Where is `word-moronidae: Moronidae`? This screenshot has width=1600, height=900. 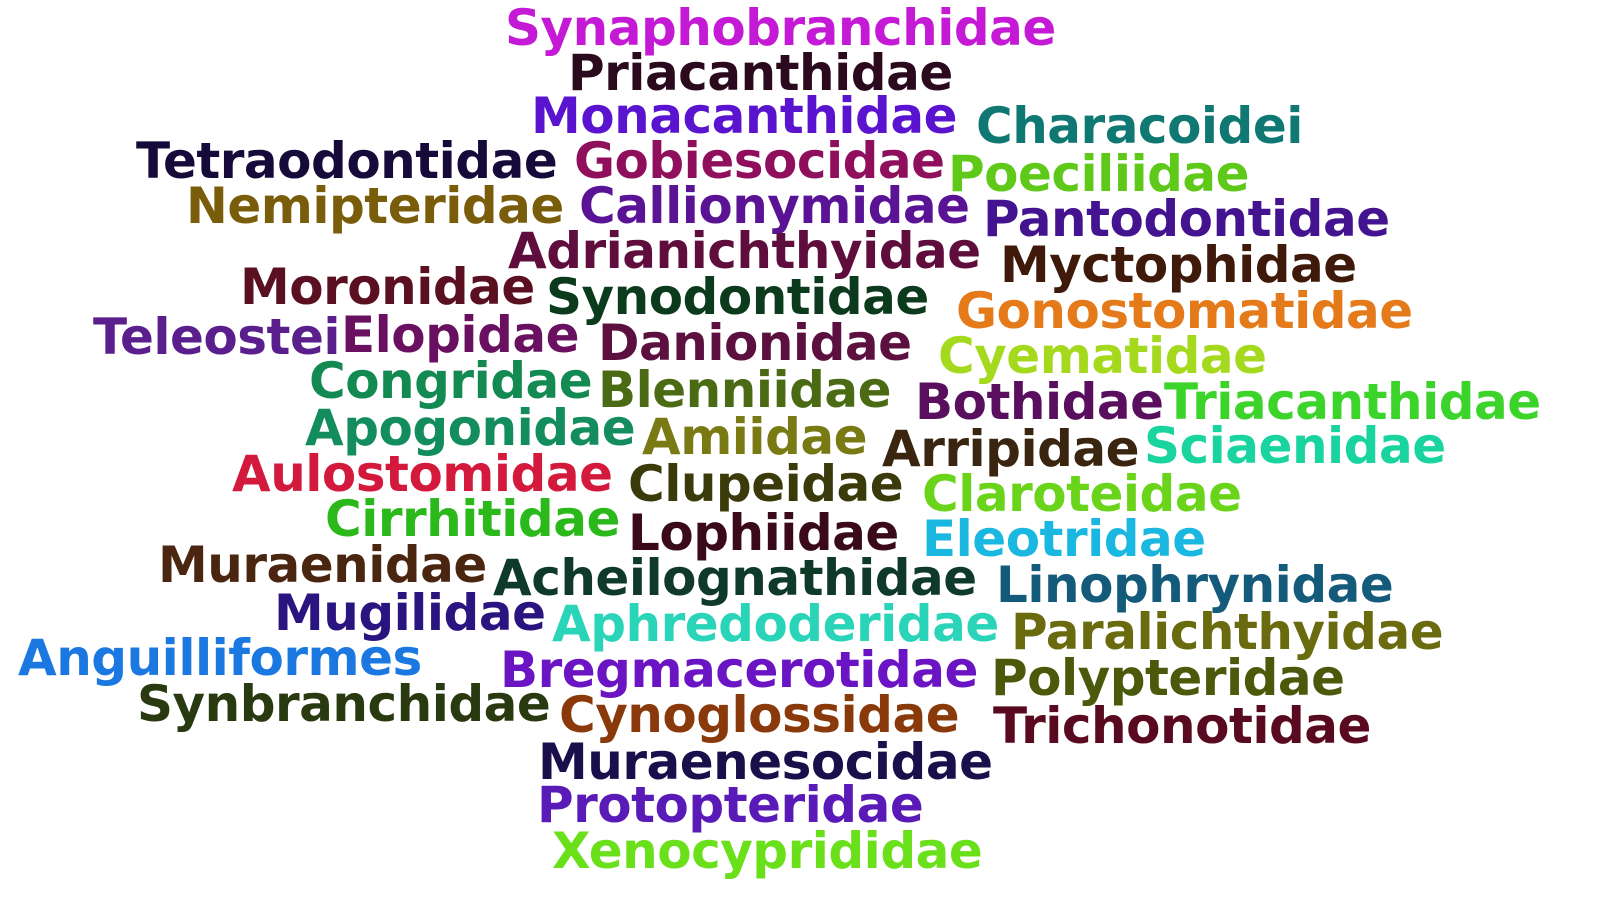
word-moronidae: Moronidae is located at coordinates (387, 287).